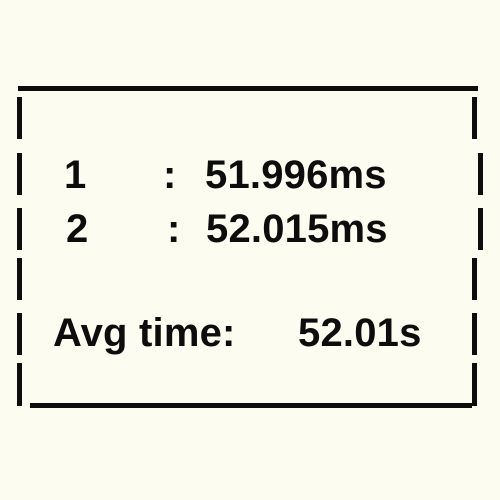 The width and height of the screenshot is (500, 500). Describe the element at coordinates (296, 175) in the screenshot. I see `row-time-value: 51.996ms` at that location.